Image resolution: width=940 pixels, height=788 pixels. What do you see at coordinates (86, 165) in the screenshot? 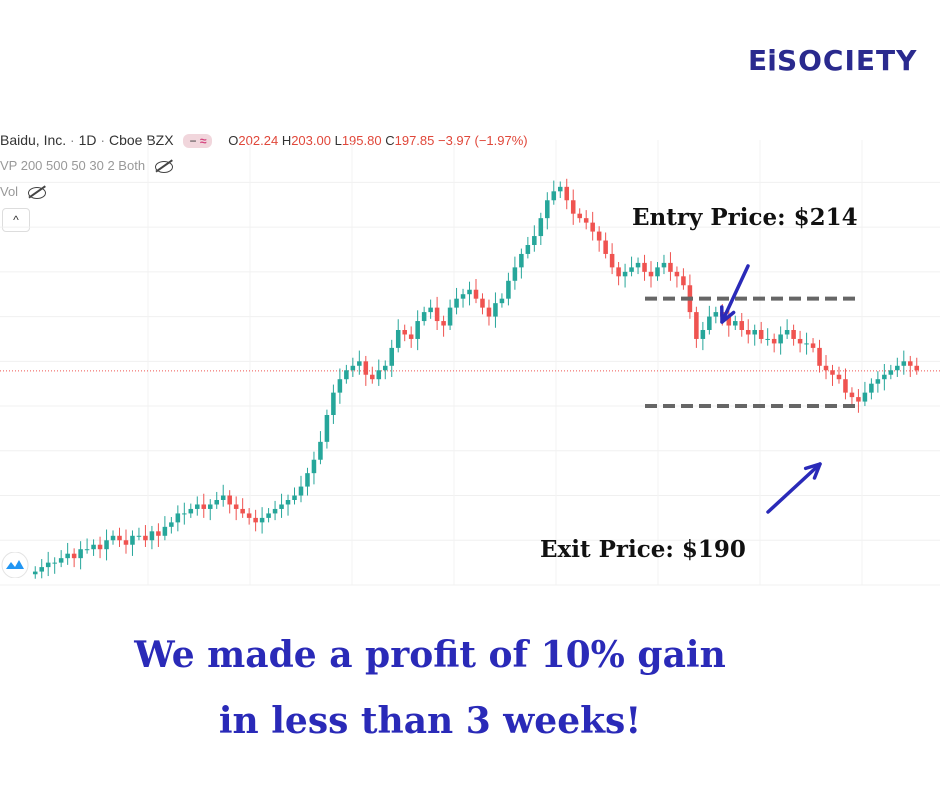
I see `vp-indicator-row: VP 200 500 50 30 2 Both` at bounding box center [86, 165].